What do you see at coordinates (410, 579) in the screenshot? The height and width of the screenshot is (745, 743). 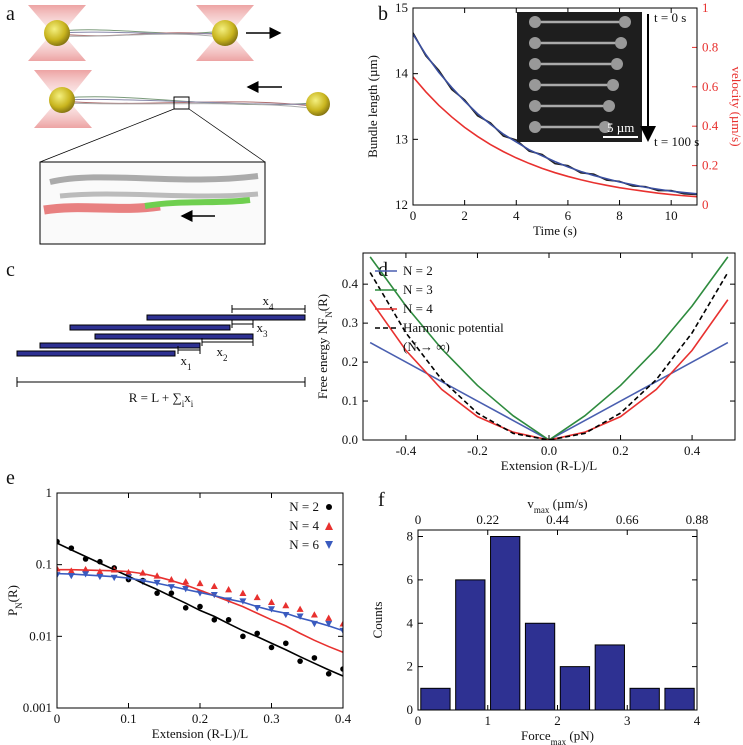 I see `y-tick-label: 6` at bounding box center [410, 579].